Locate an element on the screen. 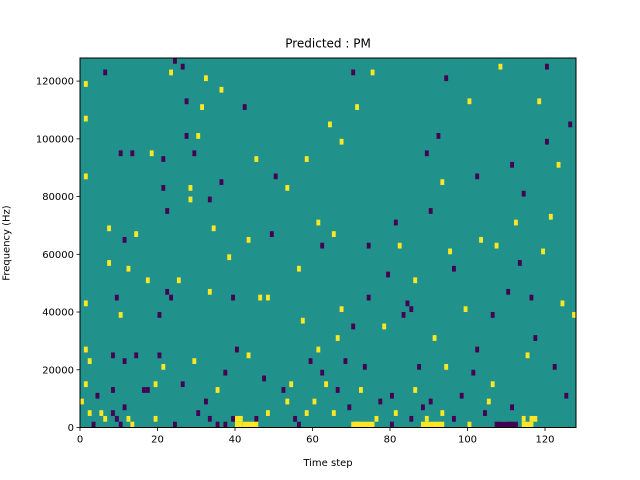  y-tick-label: 100000 is located at coordinates (55, 139).